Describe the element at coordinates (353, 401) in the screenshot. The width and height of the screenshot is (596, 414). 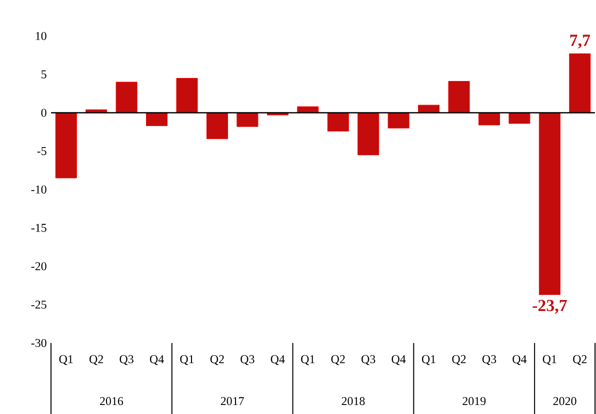
I see `text: 2018` at that location.